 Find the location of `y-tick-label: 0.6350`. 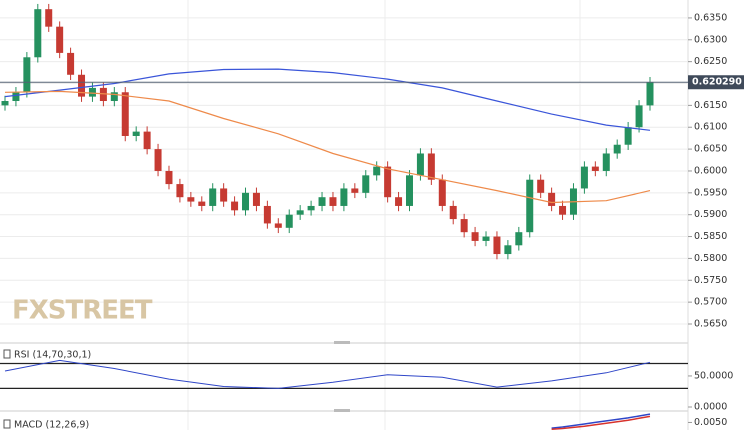

y-tick-label: 0.6350 is located at coordinates (710, 17).